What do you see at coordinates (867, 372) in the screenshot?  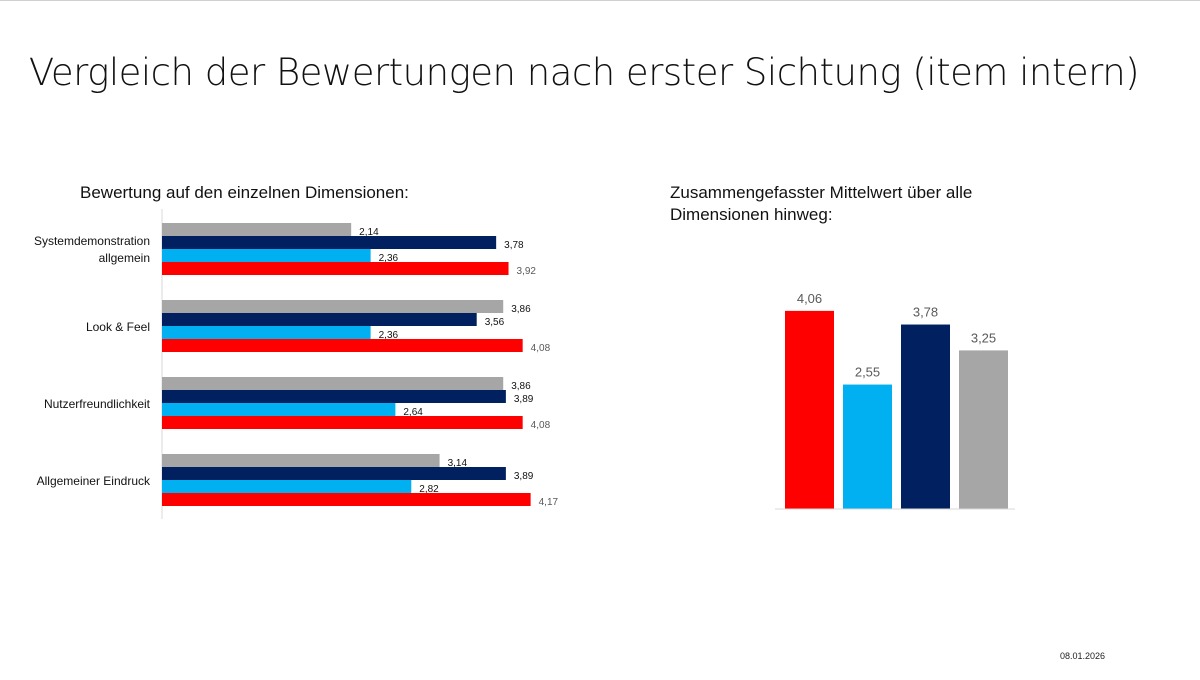 I see `data-label: 2,55` at bounding box center [867, 372].